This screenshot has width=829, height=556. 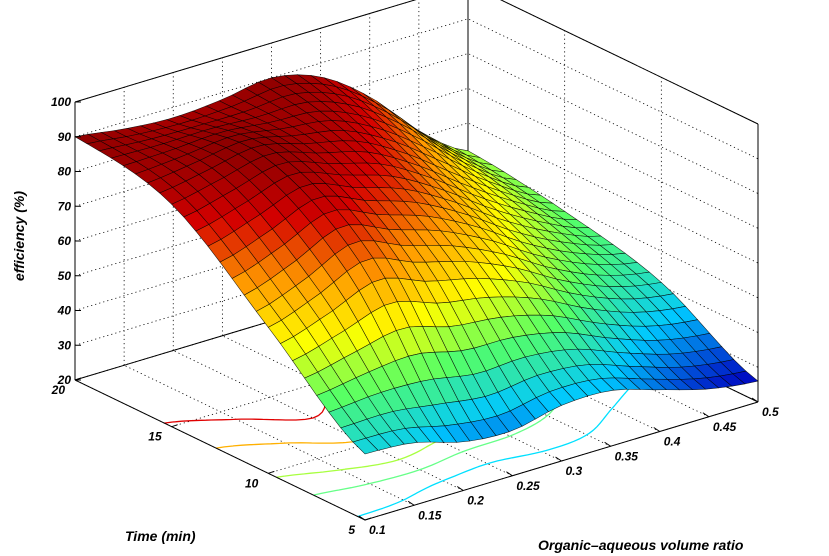 I want to click on y-tick-label: 20, so click(x=58, y=390).